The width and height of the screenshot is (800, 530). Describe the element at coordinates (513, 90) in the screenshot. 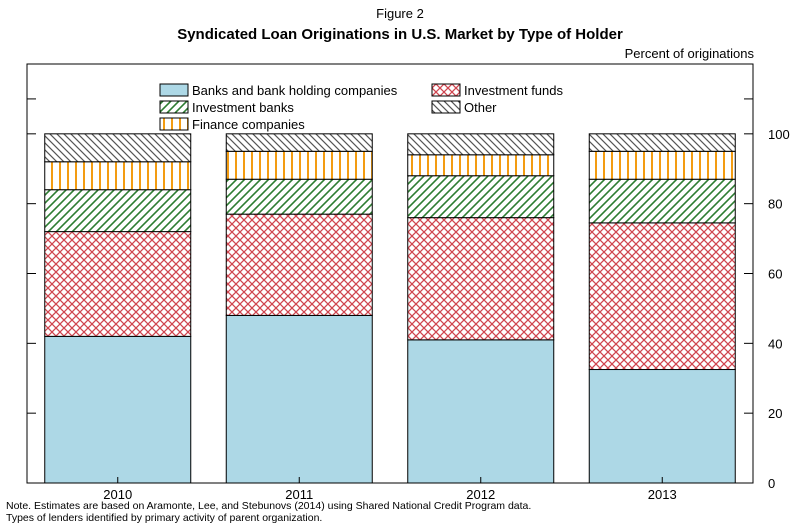

I see `legend-label-2: Investment funds` at that location.